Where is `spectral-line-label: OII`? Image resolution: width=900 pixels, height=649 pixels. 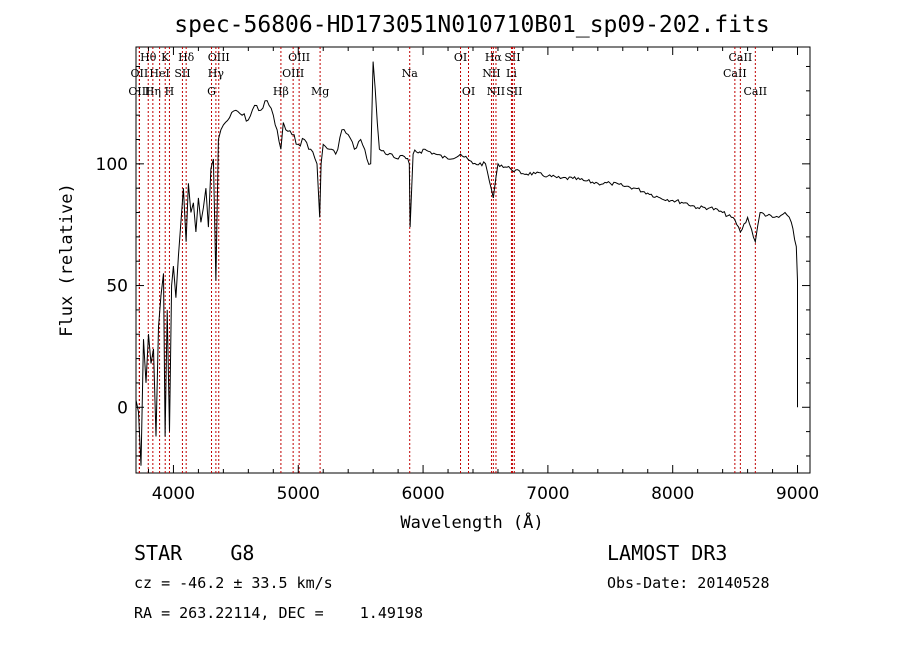
spectral-line-label: OII is located at coordinates (140, 73).